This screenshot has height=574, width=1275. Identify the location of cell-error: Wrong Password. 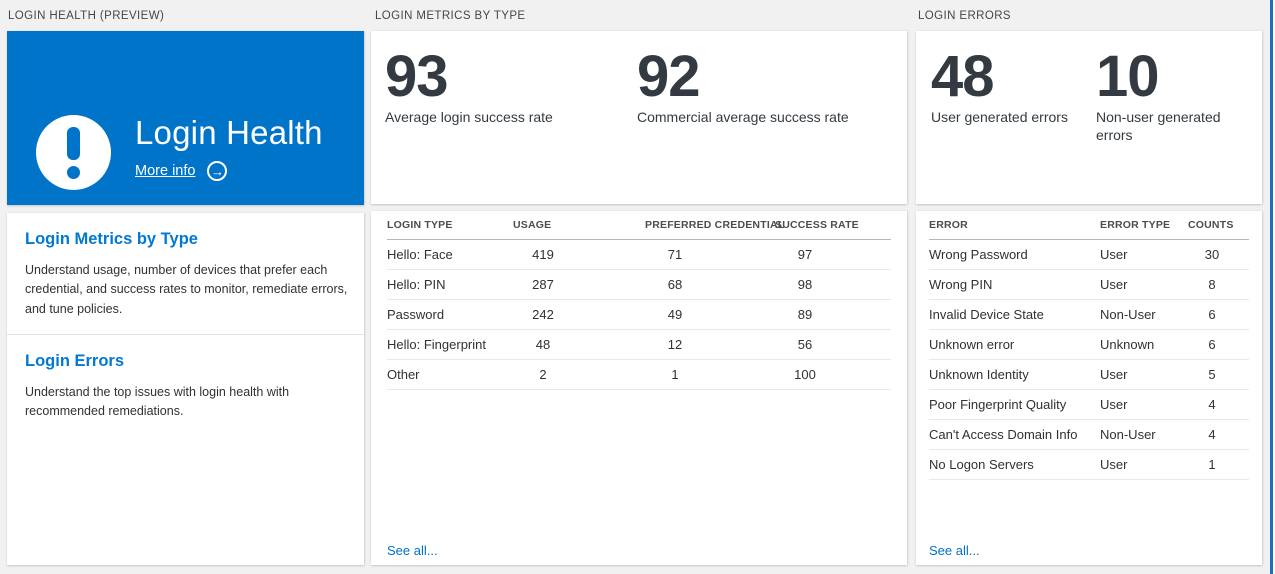
(978, 254).